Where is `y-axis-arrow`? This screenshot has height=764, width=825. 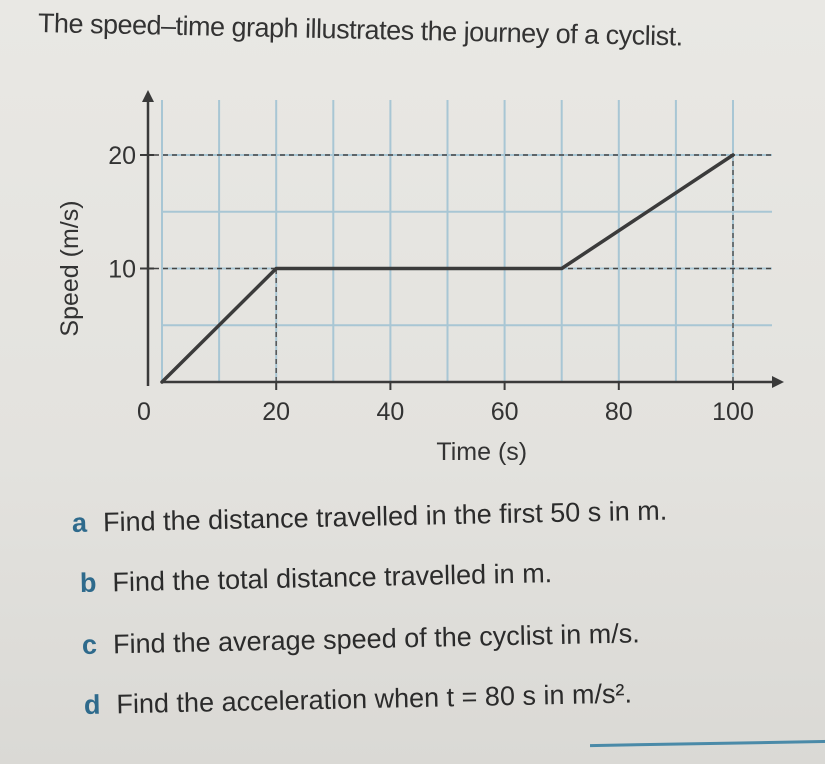 y-axis-arrow is located at coordinates (148, 96).